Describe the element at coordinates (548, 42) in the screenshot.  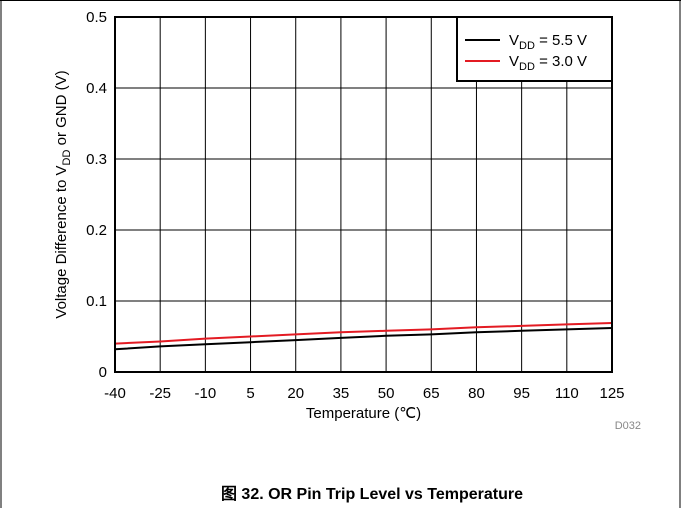
I see `legend-label: VDD = 5.5 V` at that location.